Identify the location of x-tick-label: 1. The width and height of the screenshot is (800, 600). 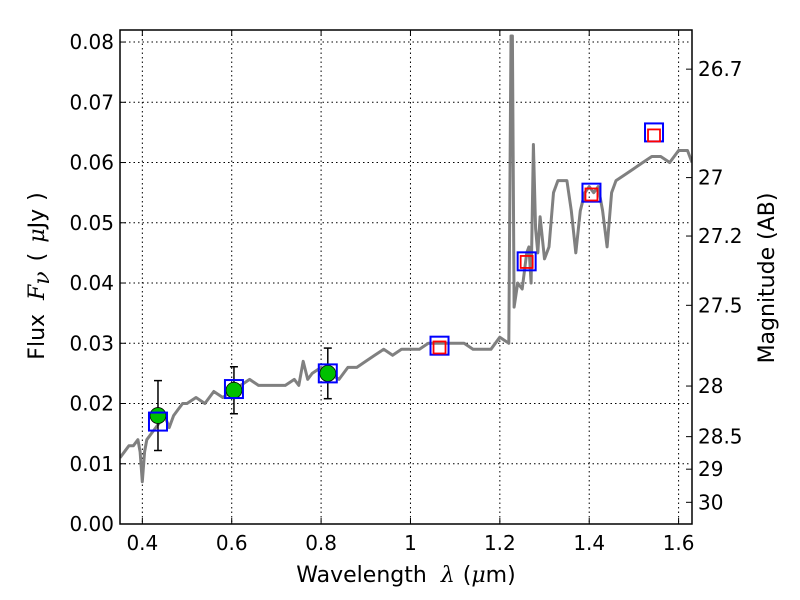
(410, 543).